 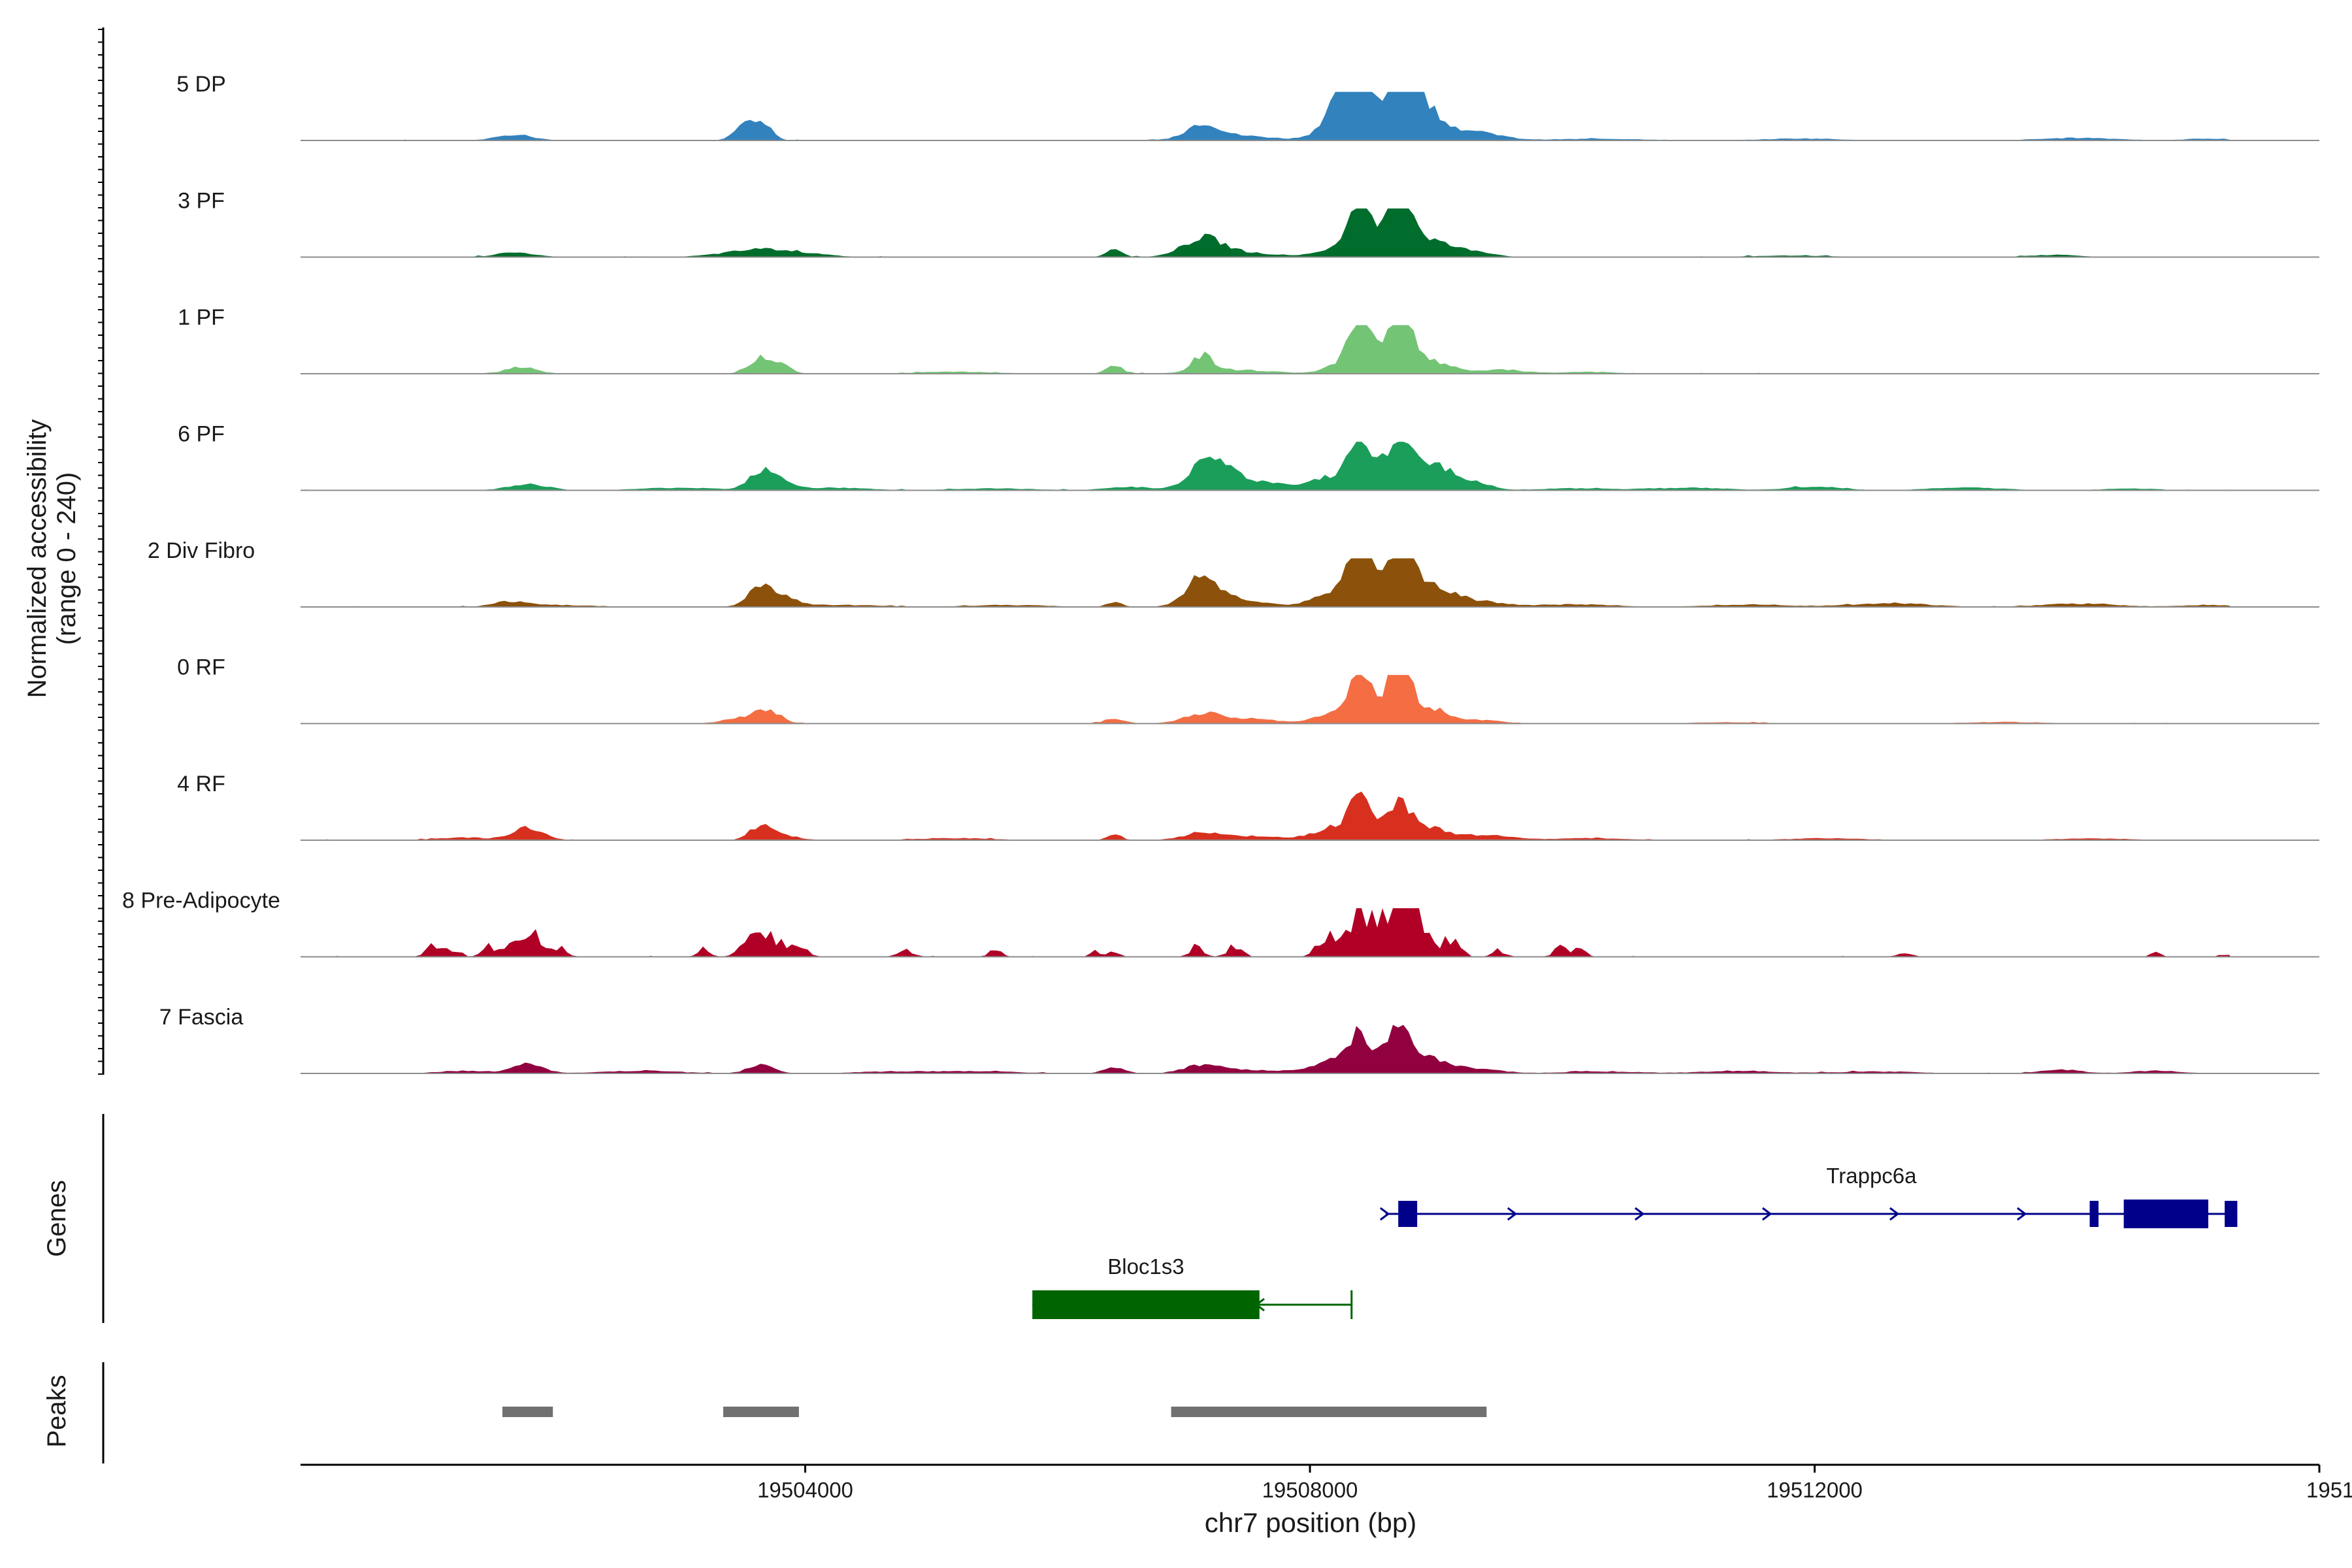 I want to click on track-0-rf: 0 RF, so click(x=1248, y=690).